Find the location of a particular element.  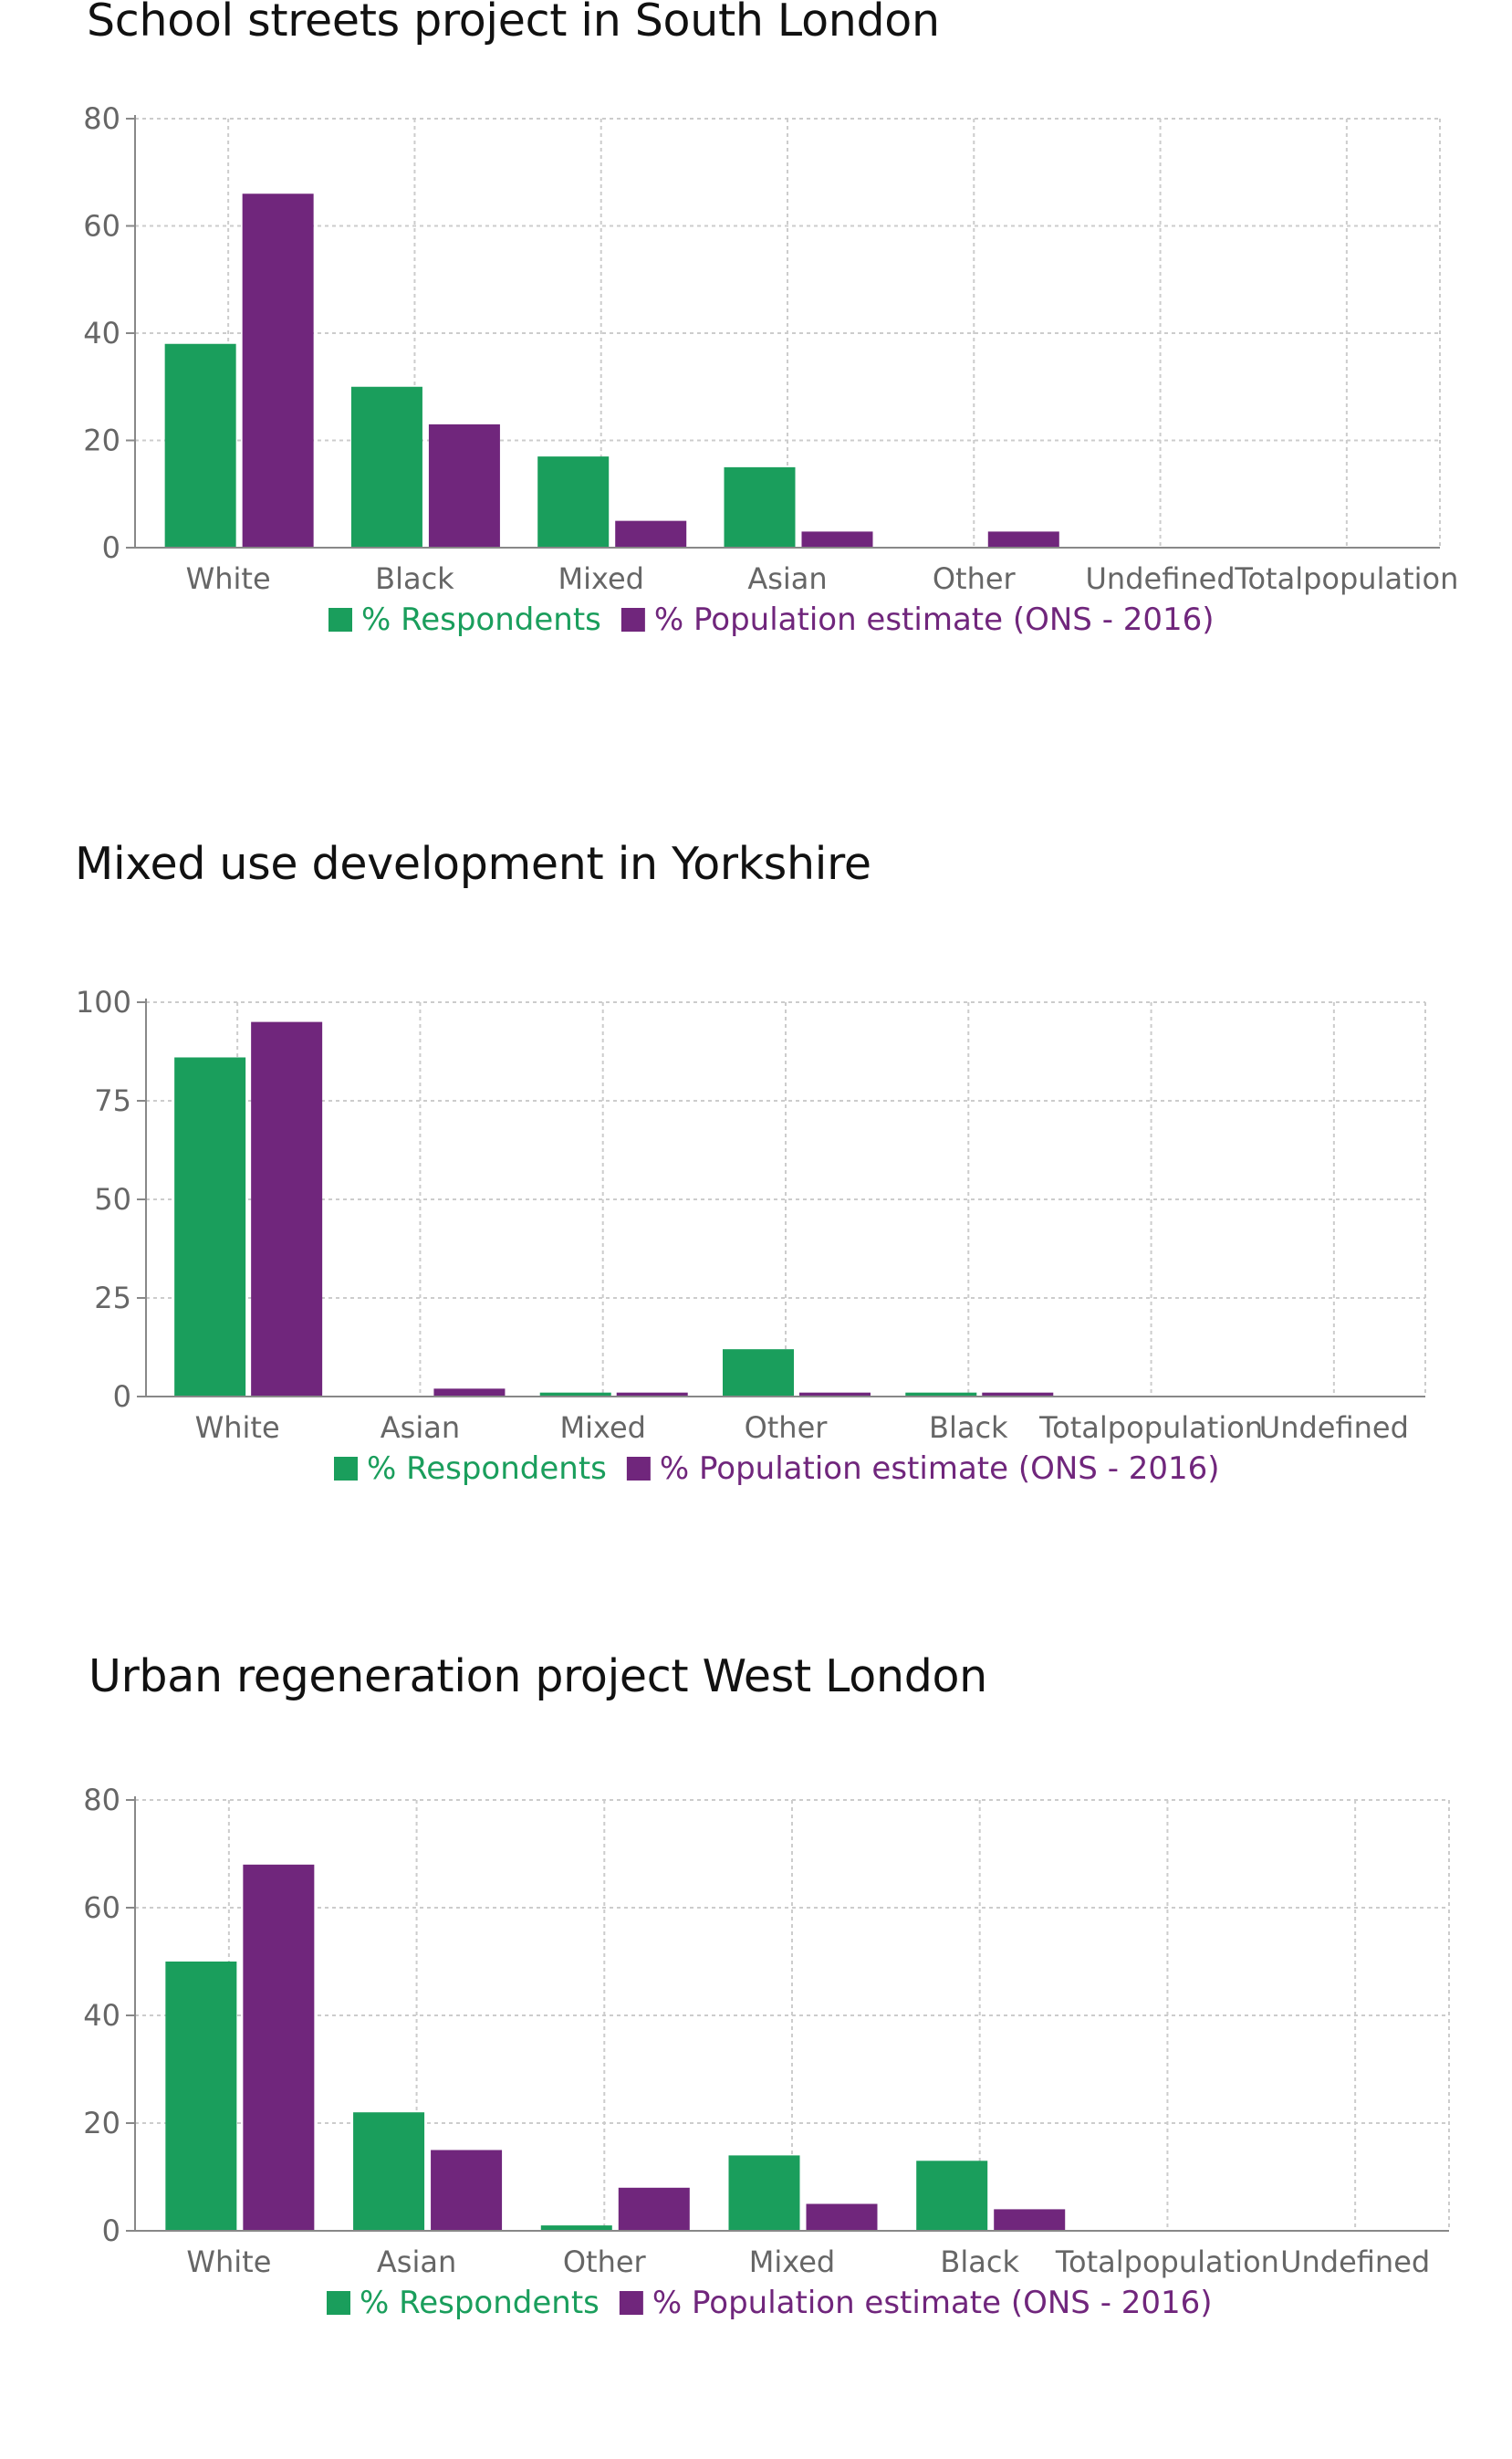

y-tick-label: 25 is located at coordinates (112, 1298).